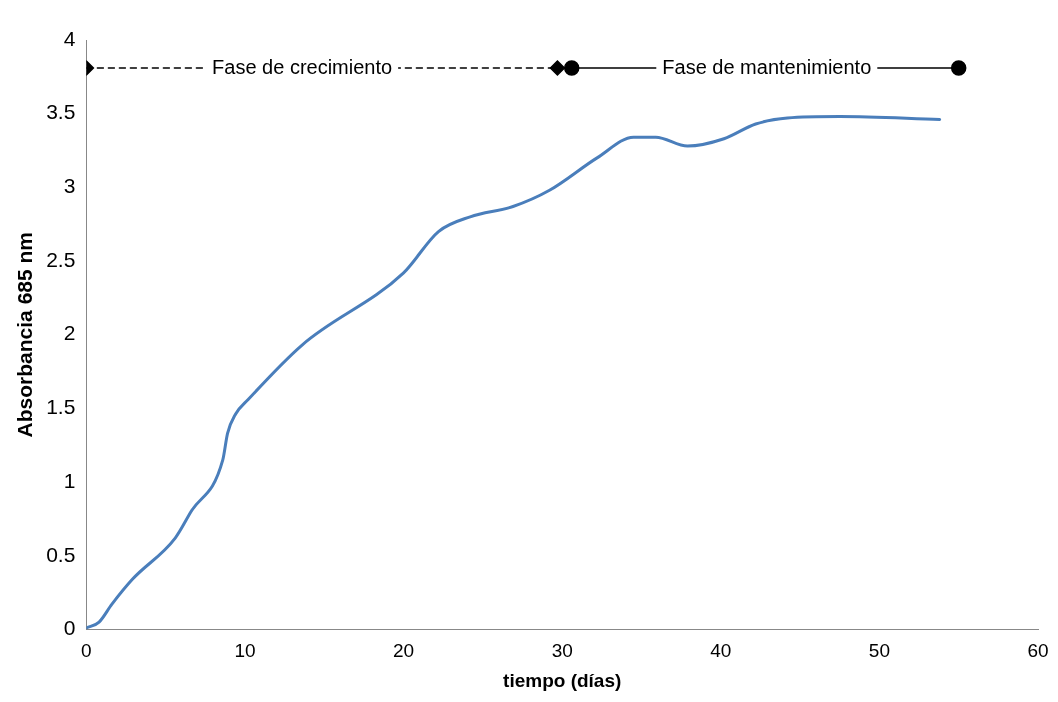 This screenshot has width=1058, height=702. I want to click on annotation: Fase de mantenimiento, so click(767, 66).